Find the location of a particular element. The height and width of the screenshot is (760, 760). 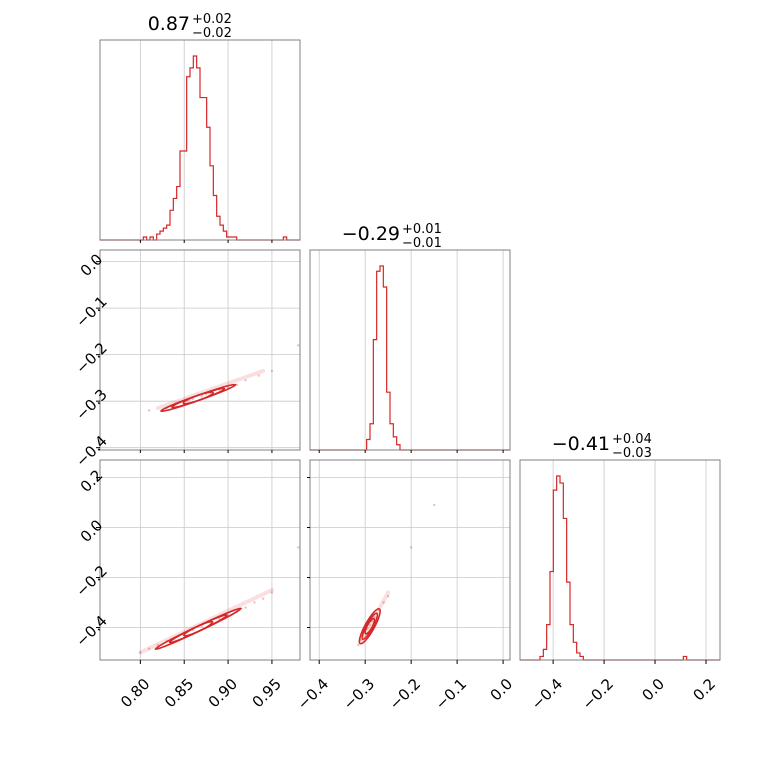

x-tick-label: 0.2 is located at coordinates (704, 690).